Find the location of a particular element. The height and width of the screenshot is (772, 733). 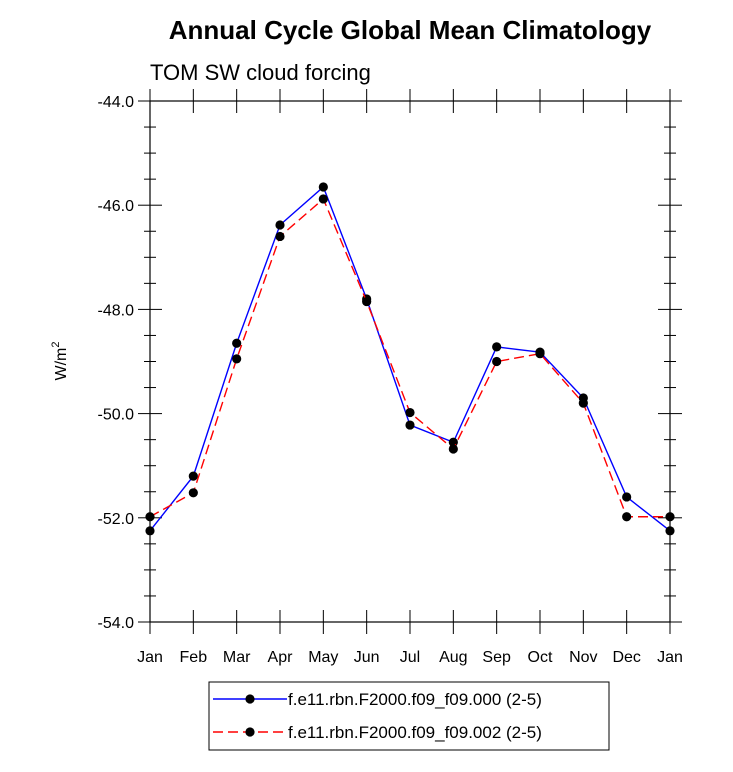

y-tick-label: -54.0 is located at coordinates (116, 623).